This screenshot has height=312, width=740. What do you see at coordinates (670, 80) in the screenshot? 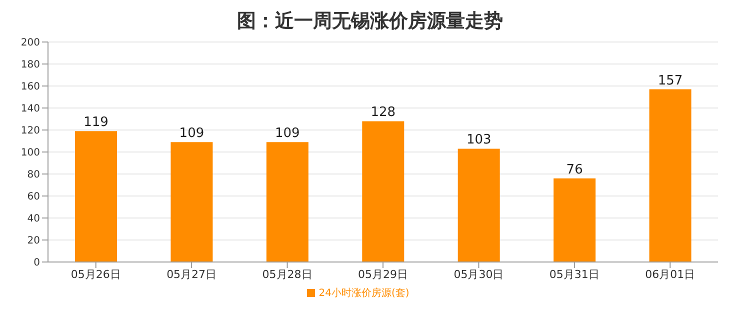
I see `data-label: 157` at bounding box center [670, 80].